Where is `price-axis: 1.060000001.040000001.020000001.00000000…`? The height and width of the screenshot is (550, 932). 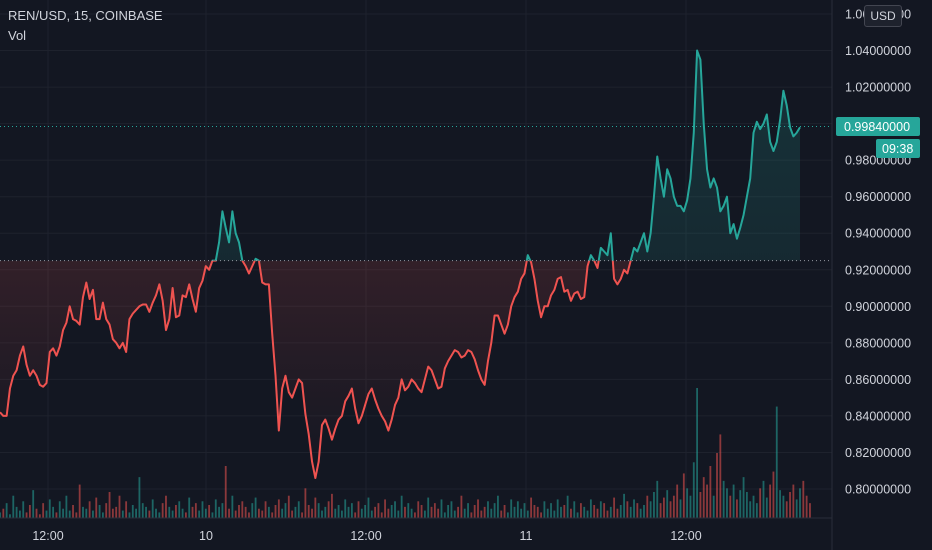
price-axis: 1.060000001.040000001.020000001.00000000… is located at coordinates (878, 252).